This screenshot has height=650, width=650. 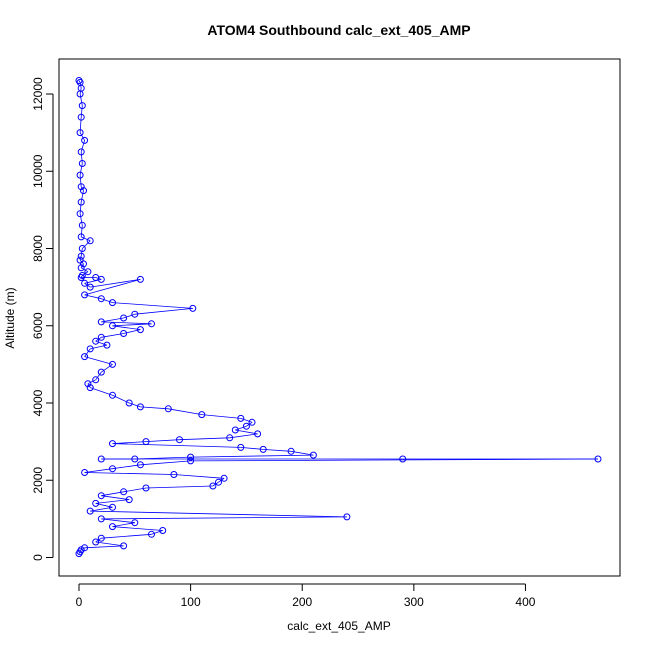 I want to click on y-tick-label: 10000, so click(x=38, y=171).